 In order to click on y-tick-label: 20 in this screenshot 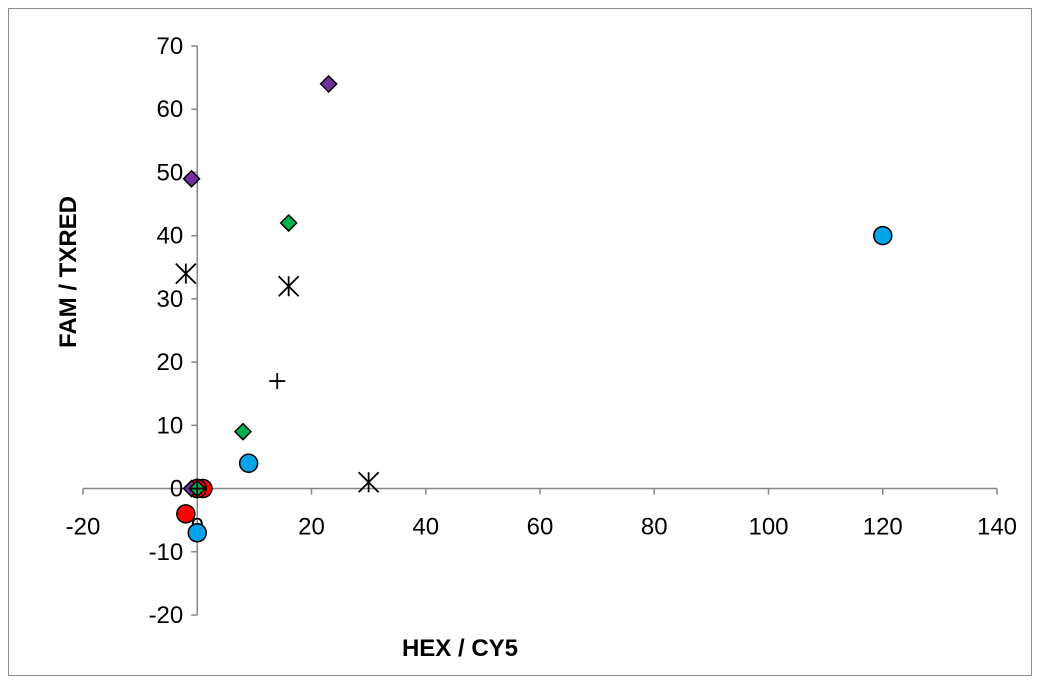, I will do `click(170, 362)`.